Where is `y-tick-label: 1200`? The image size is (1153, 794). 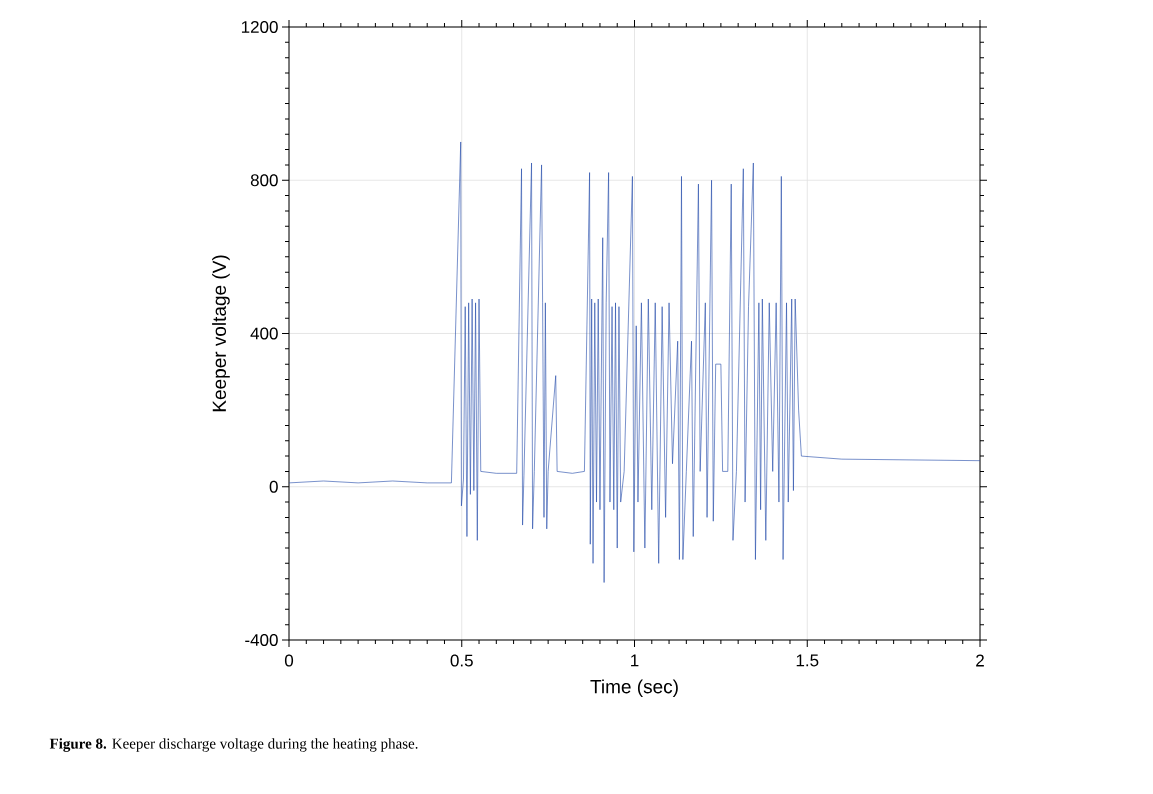 y-tick-label: 1200 is located at coordinates (259, 27).